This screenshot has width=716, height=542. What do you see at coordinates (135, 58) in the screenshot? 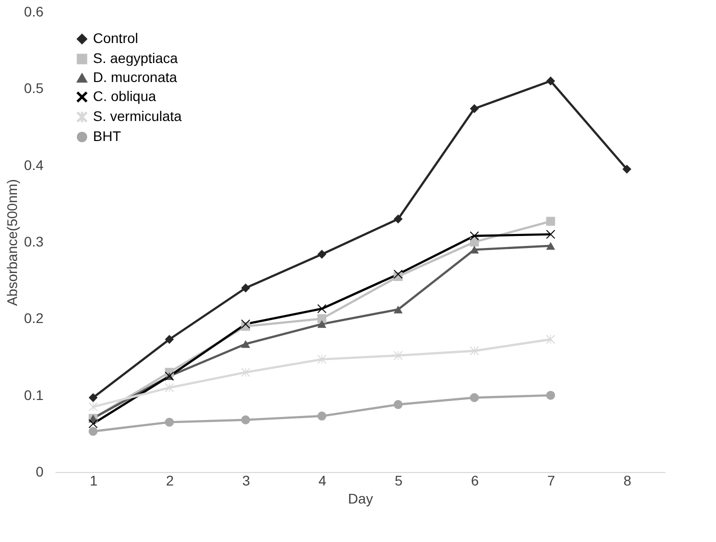
I see `legend-label: S. aegyptiaca` at bounding box center [135, 58].